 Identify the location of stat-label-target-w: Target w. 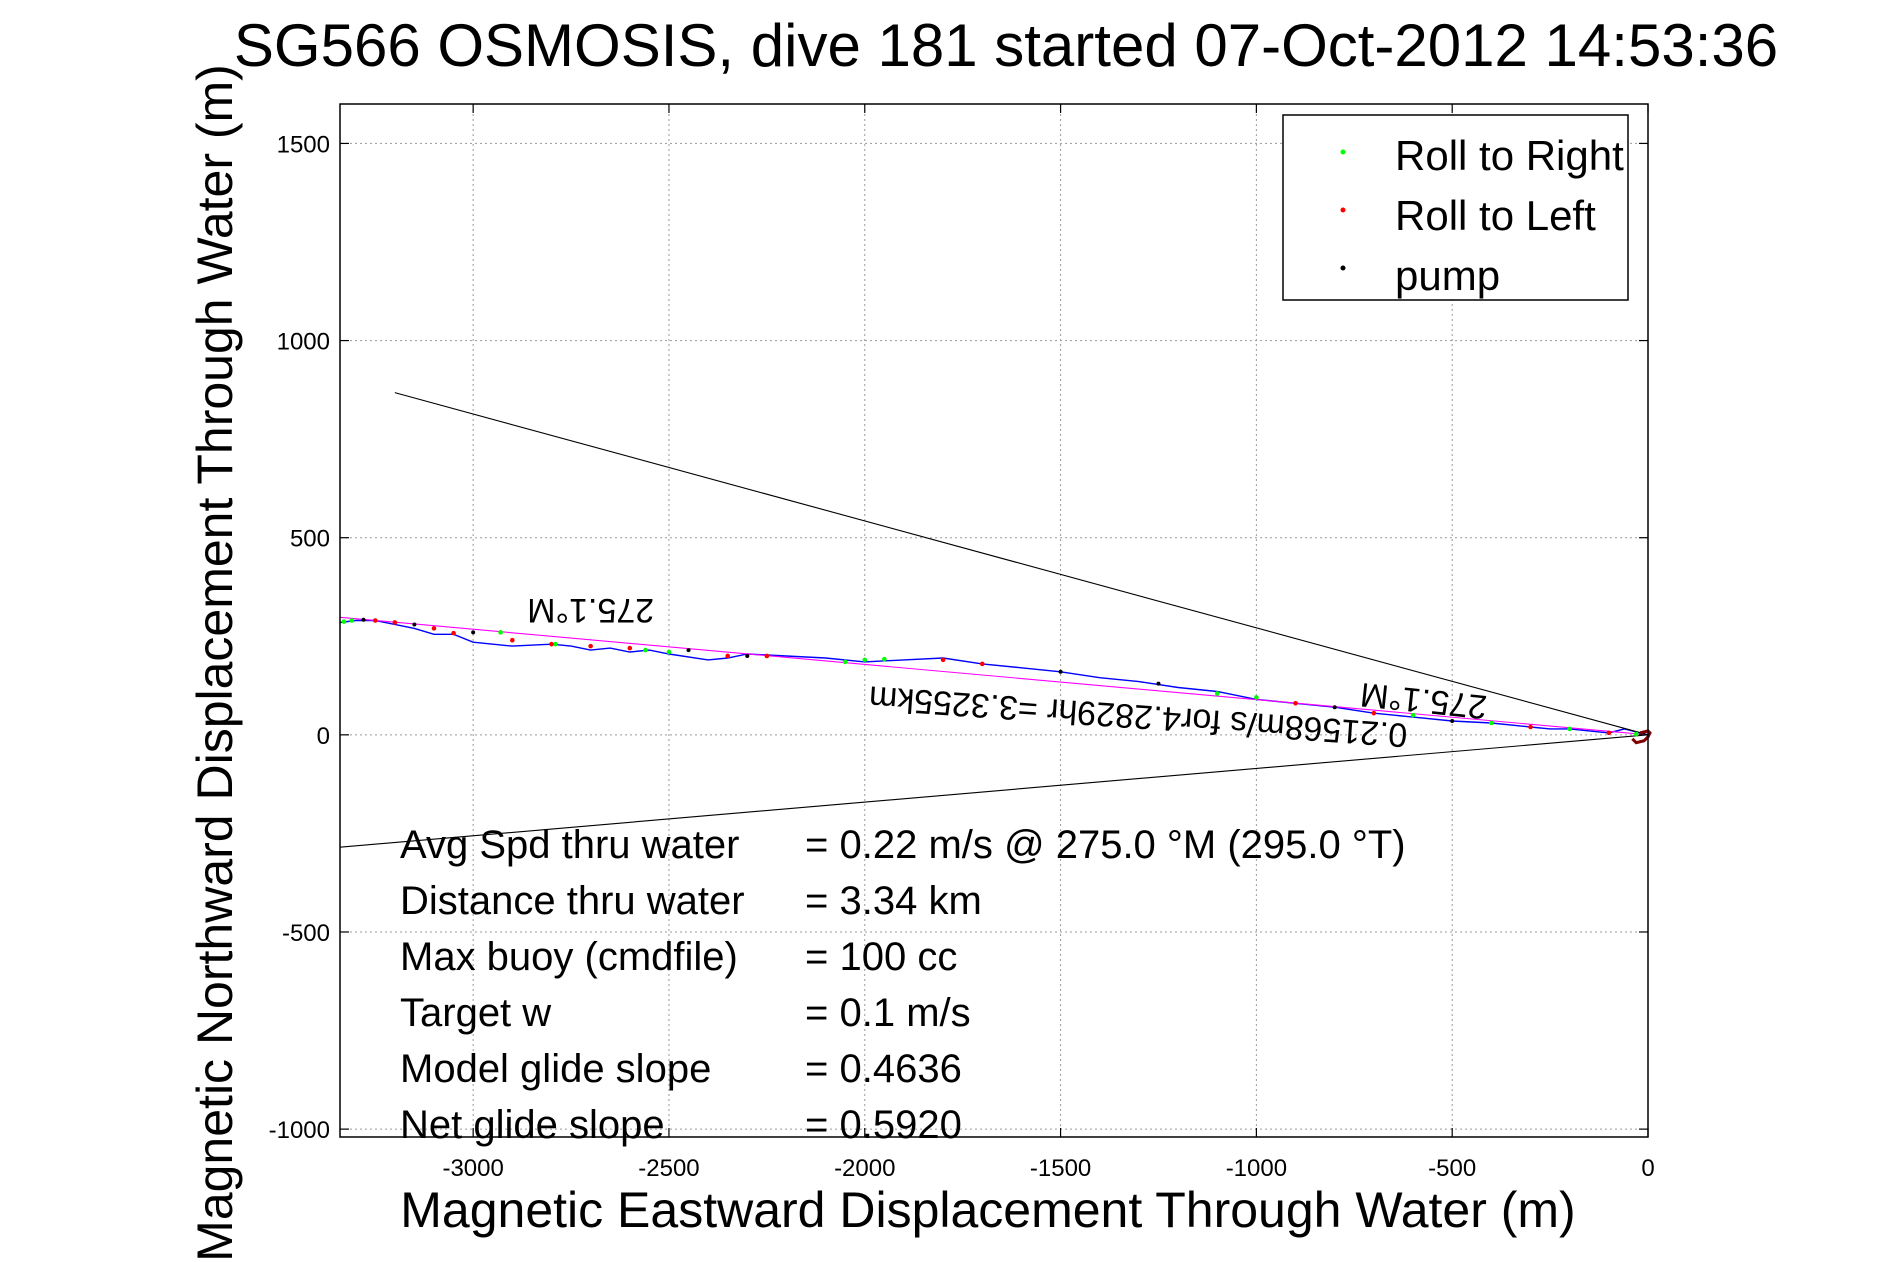
(475, 1013).